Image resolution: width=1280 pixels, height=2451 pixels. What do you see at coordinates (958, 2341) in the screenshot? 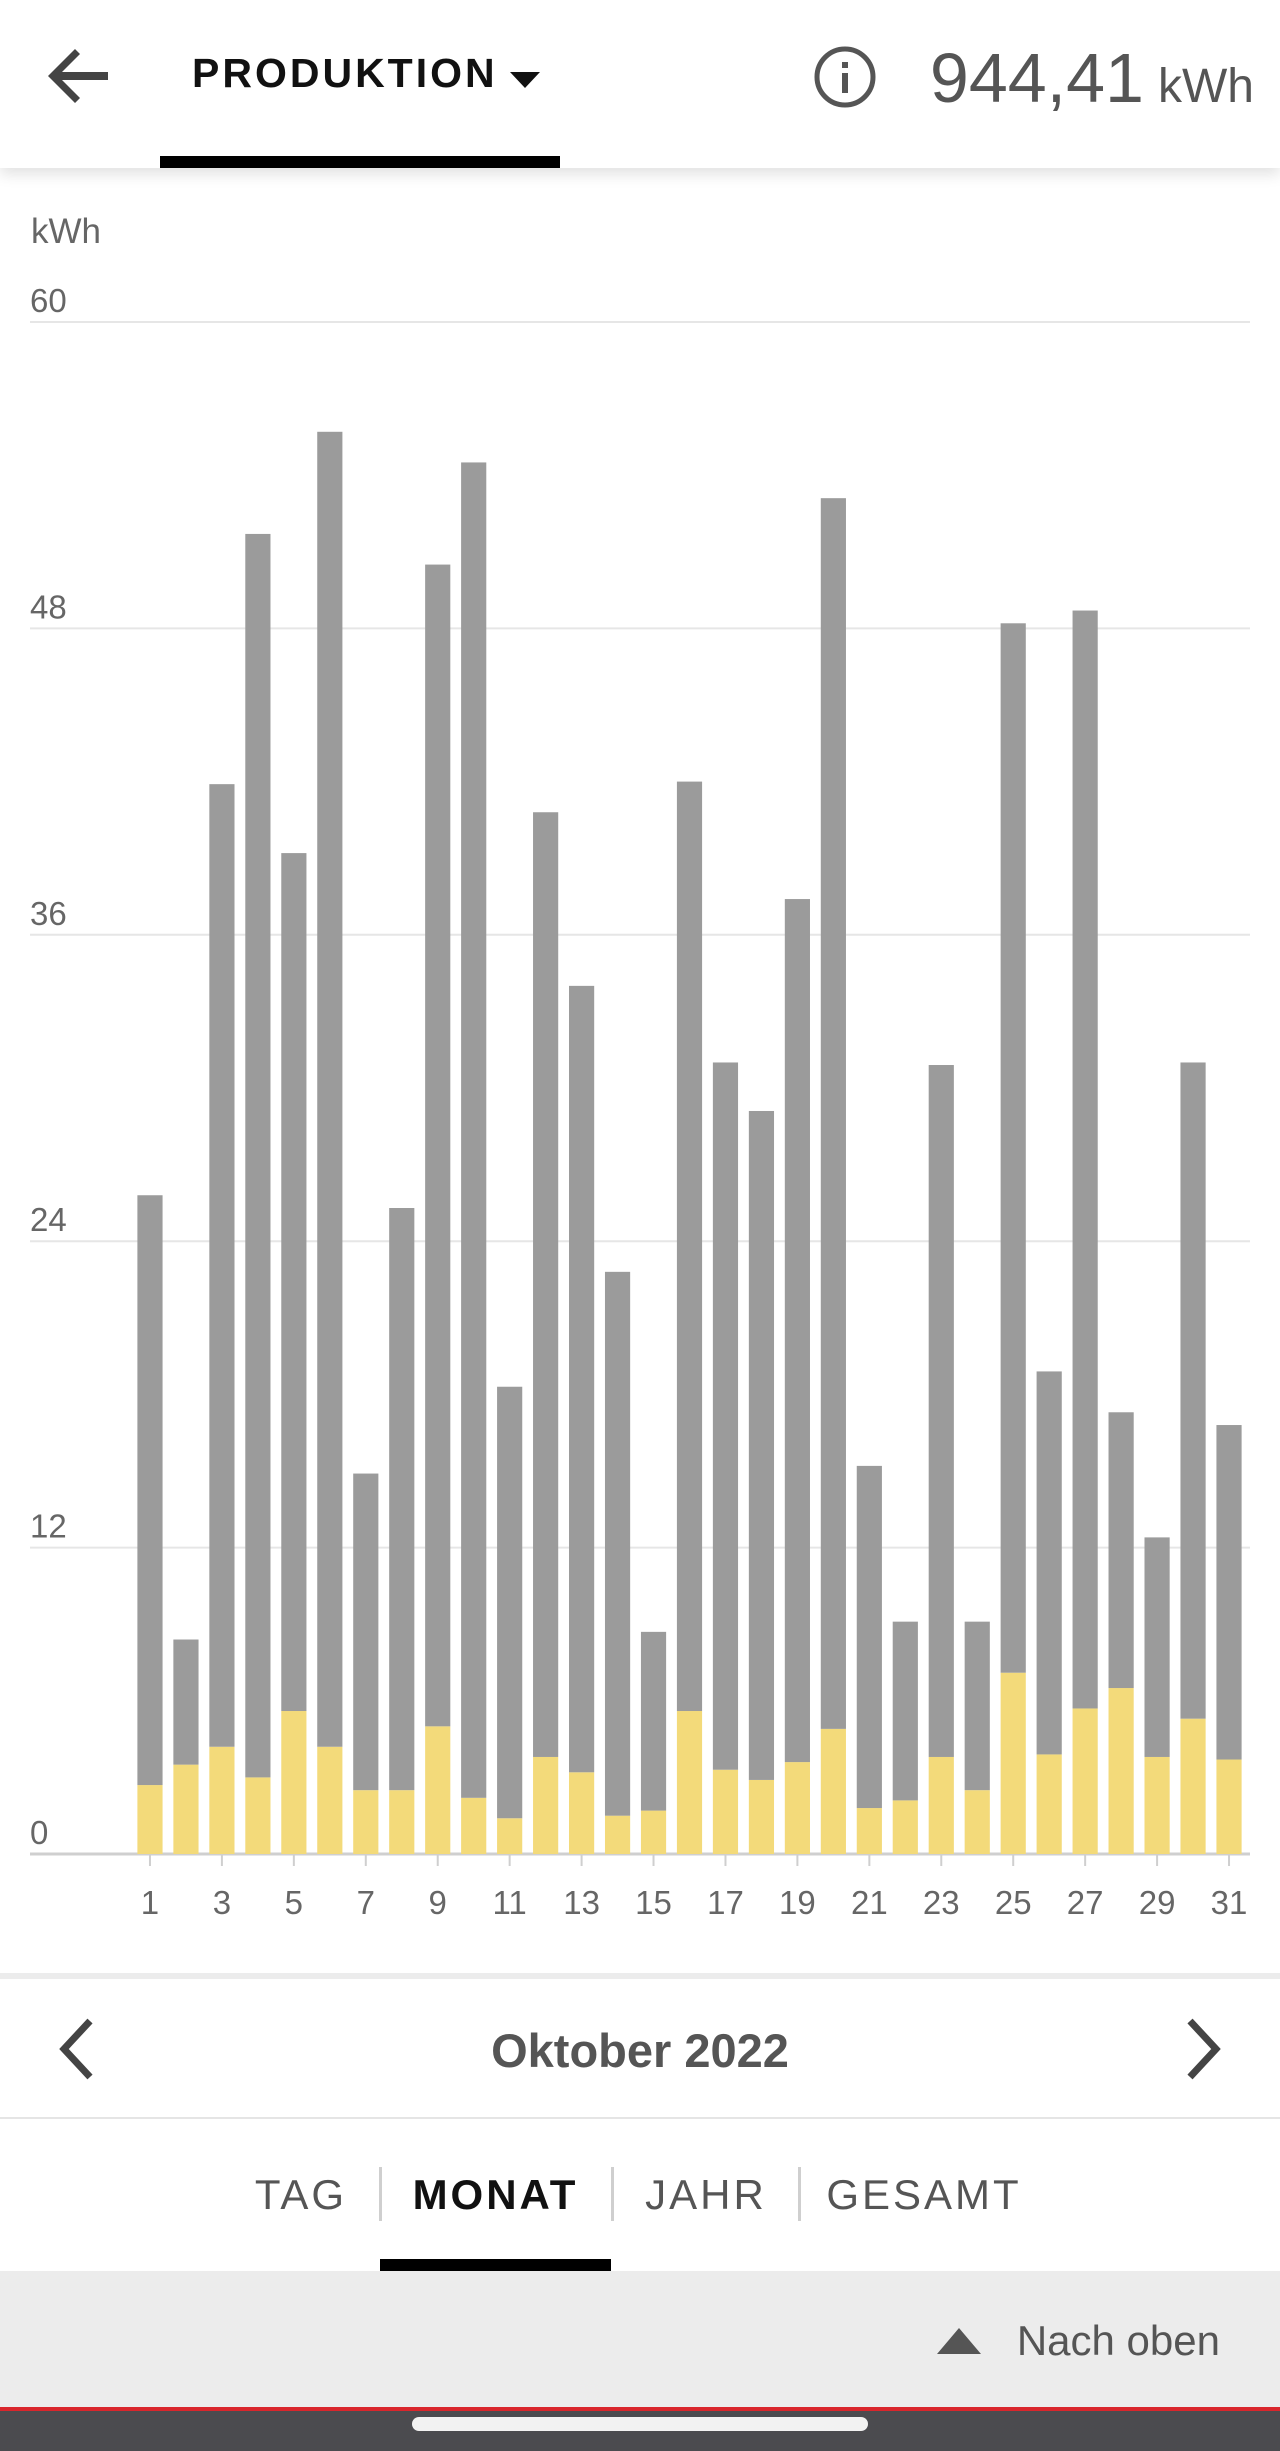
I see `triangle-up-icon` at bounding box center [958, 2341].